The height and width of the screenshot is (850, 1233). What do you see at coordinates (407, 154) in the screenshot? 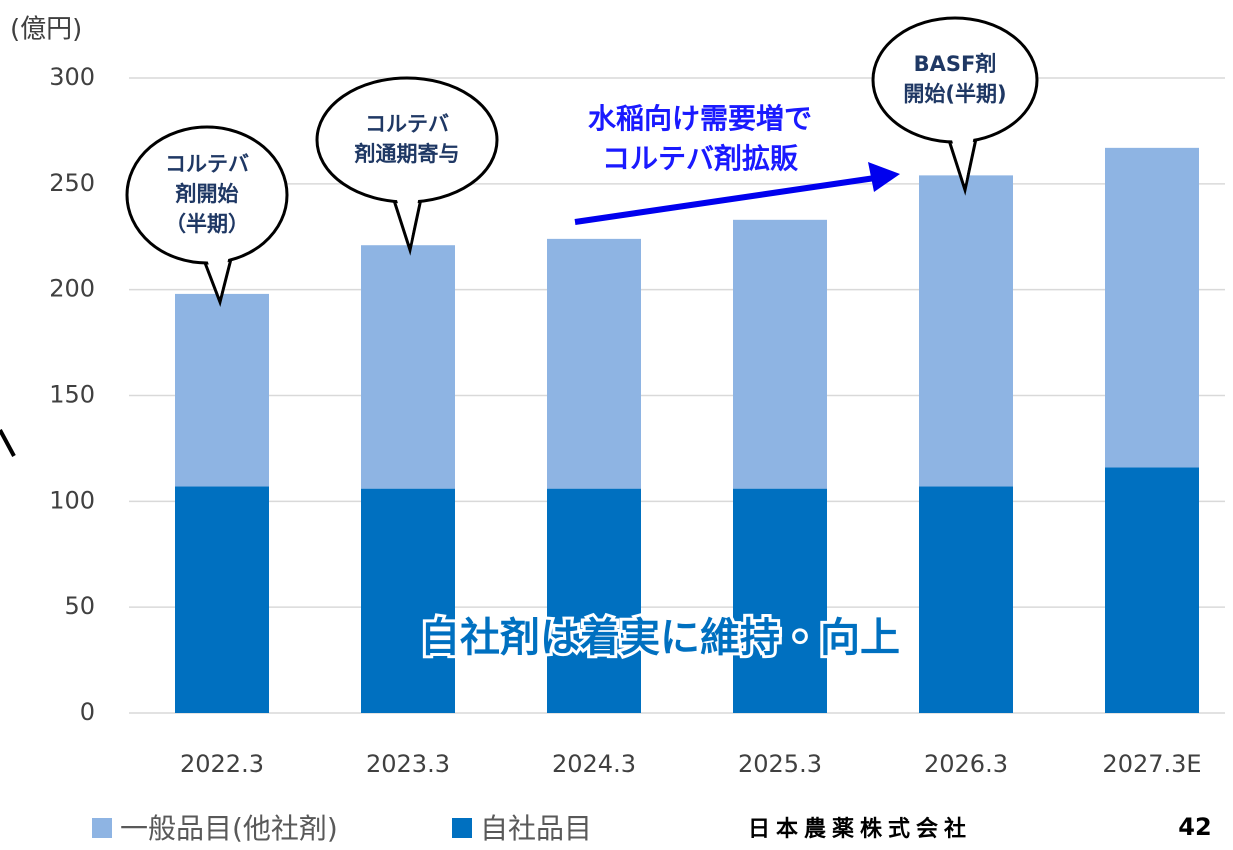
I see `callout-text: 剤通期寄与` at bounding box center [407, 154].